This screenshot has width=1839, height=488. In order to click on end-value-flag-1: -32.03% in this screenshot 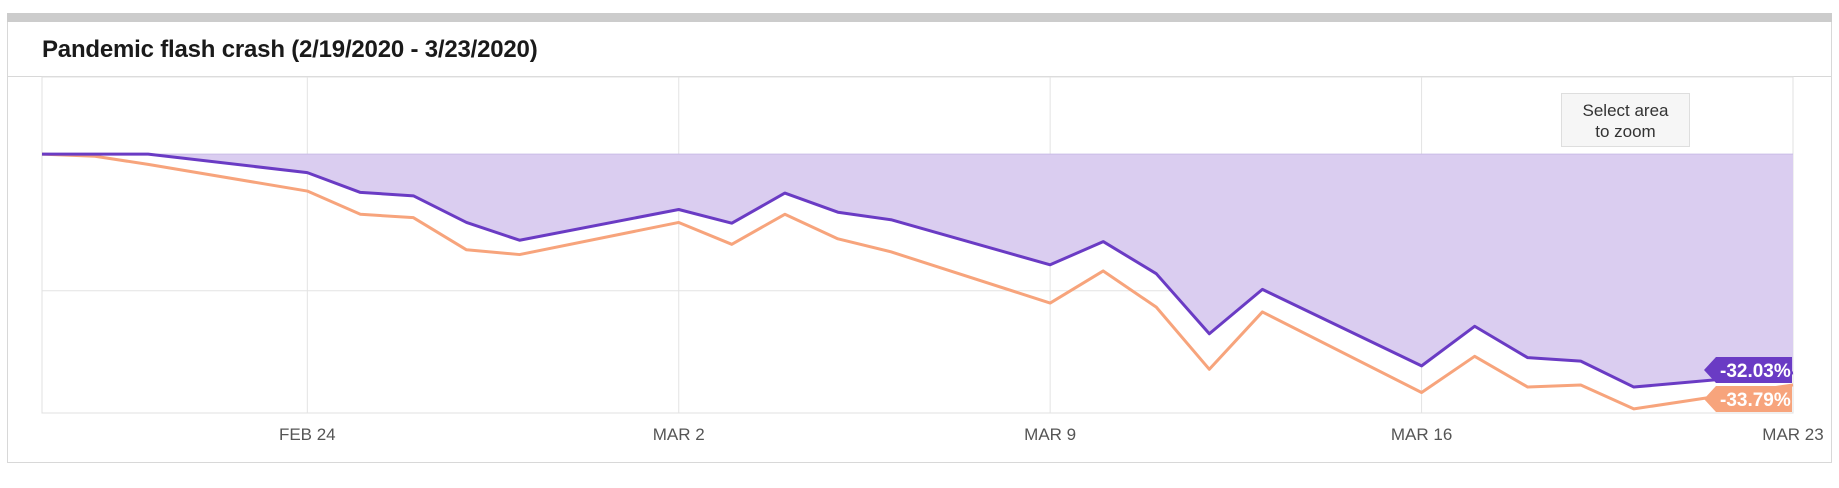, I will do `click(1748, 370)`.